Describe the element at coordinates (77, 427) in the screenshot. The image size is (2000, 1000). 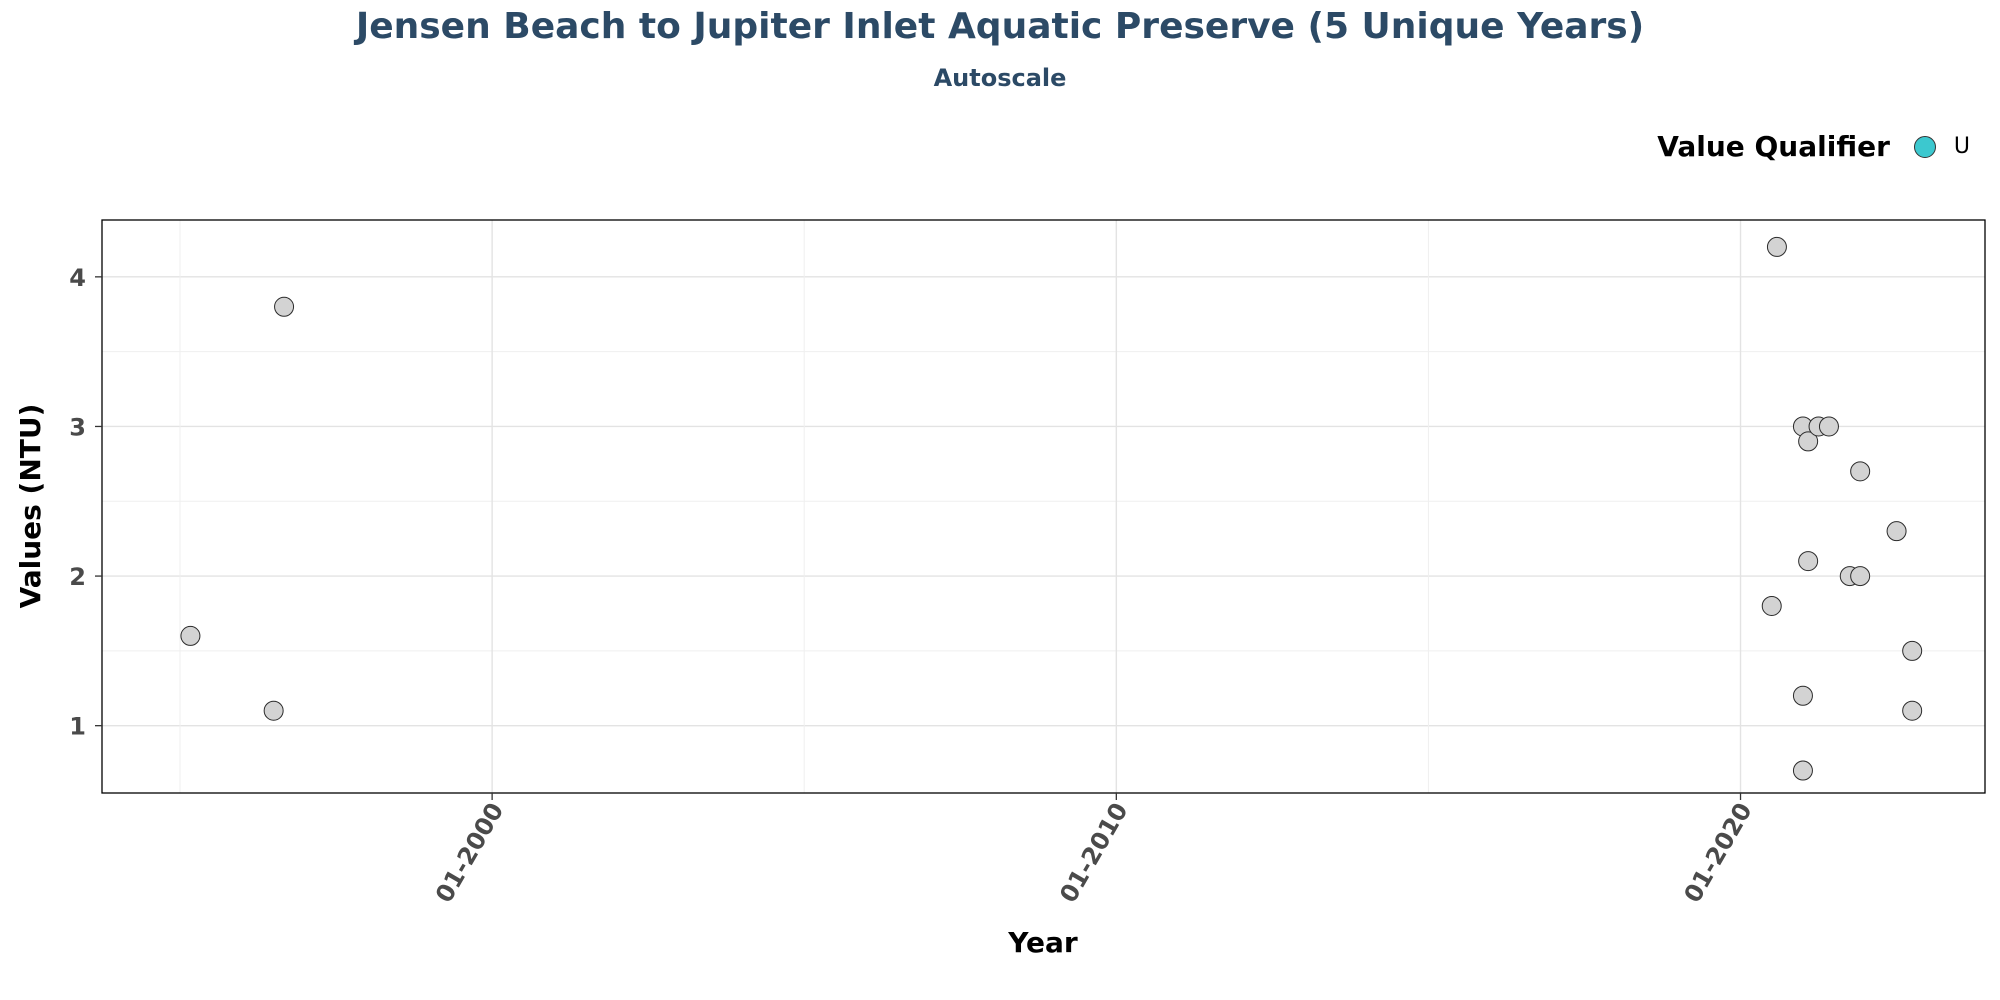
I see `y-tick-label: 3` at that location.